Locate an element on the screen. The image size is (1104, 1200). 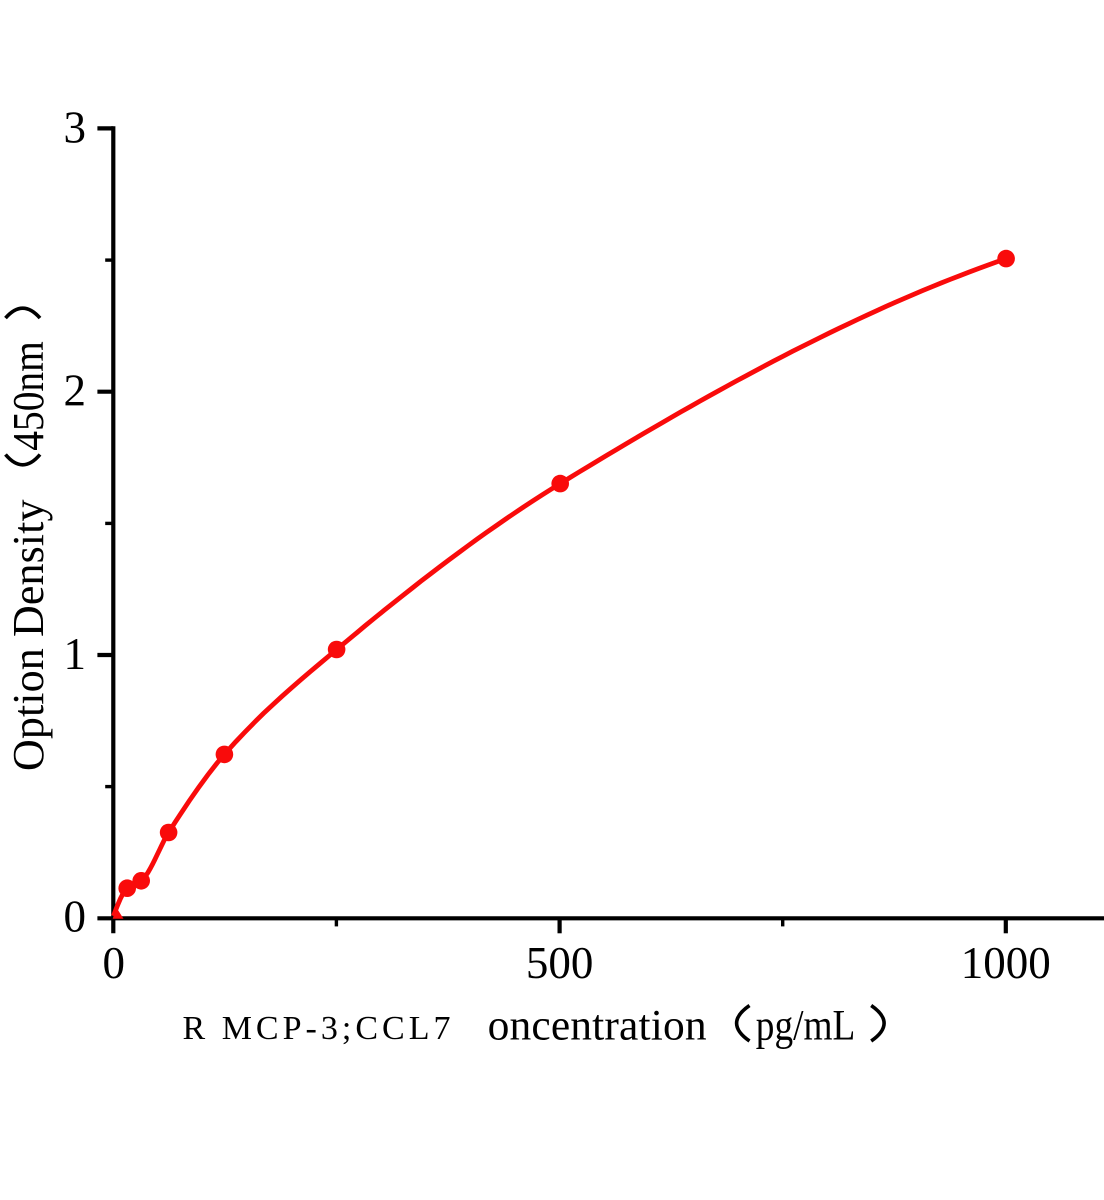
svg-text: oncentration is located at coordinates (597, 1025).